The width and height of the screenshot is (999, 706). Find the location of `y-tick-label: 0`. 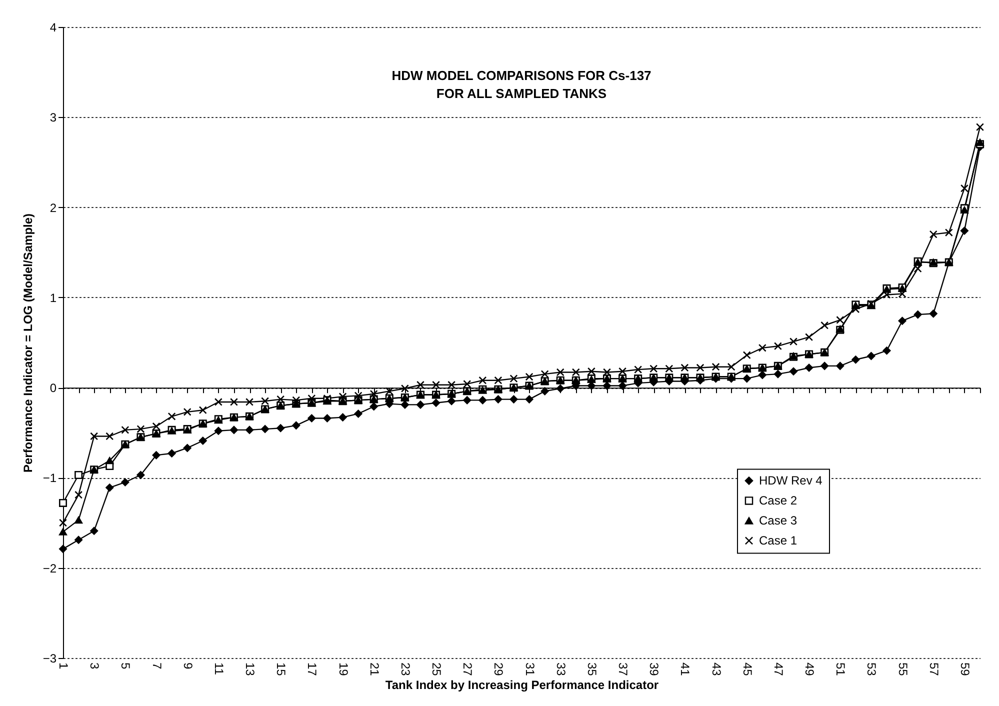

y-tick-label: 0 is located at coordinates (53, 388).